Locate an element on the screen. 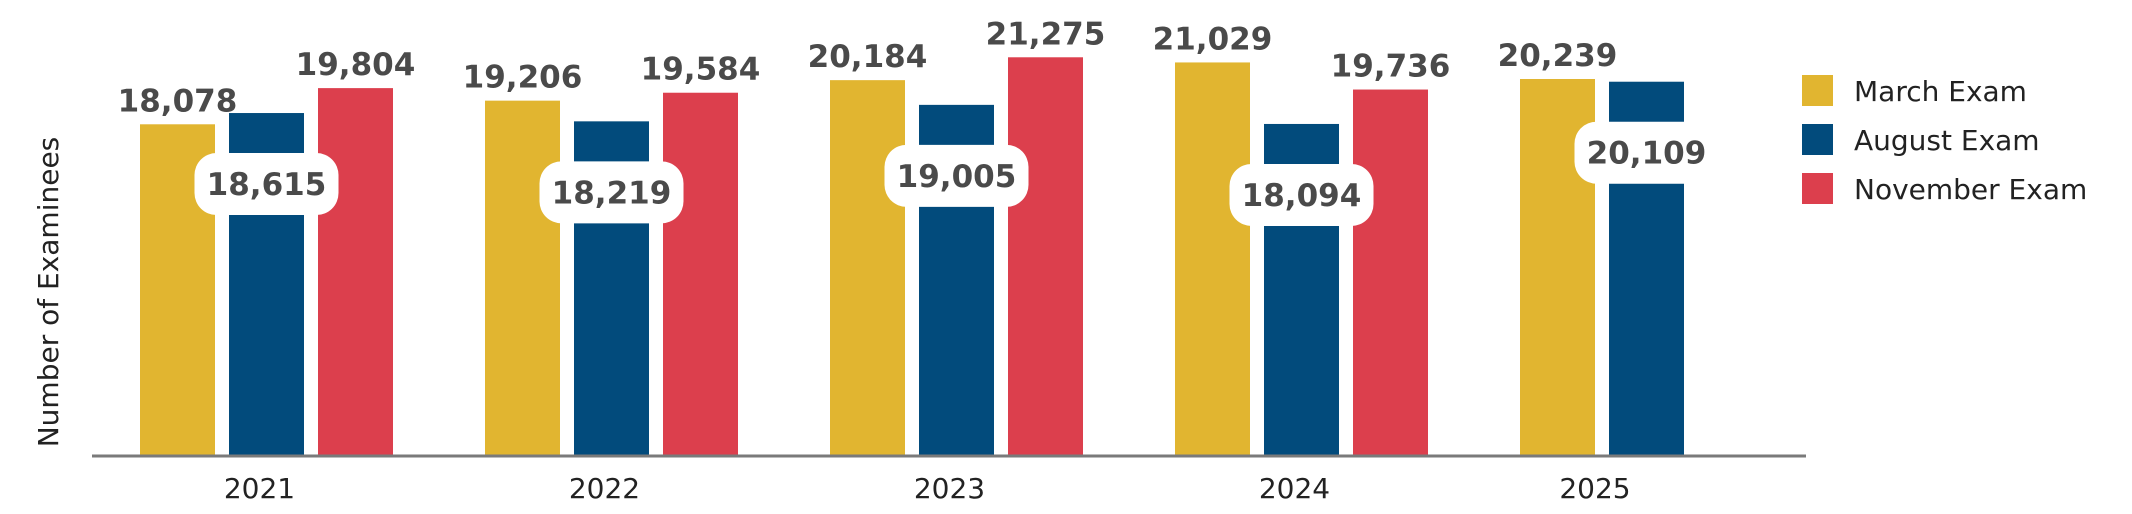 Image resolution: width=2132 pixels, height=514 pixels. bar-november-exam-2023 is located at coordinates (1045, 256).